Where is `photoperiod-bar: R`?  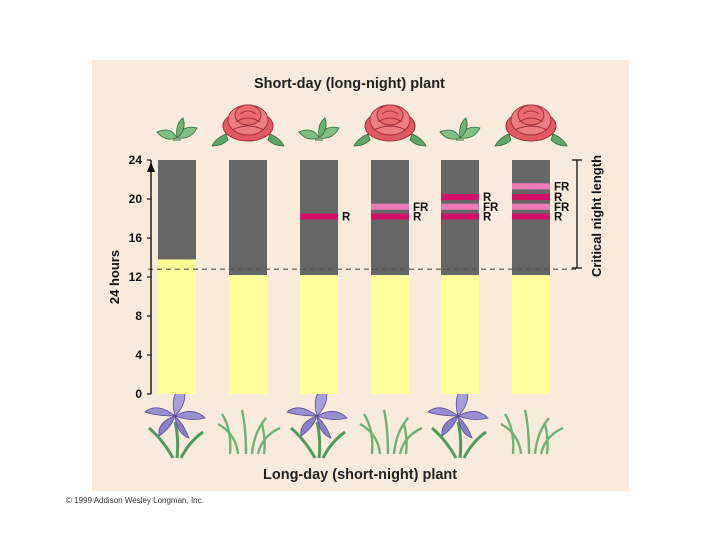
photoperiod-bar: R is located at coordinates (325, 277).